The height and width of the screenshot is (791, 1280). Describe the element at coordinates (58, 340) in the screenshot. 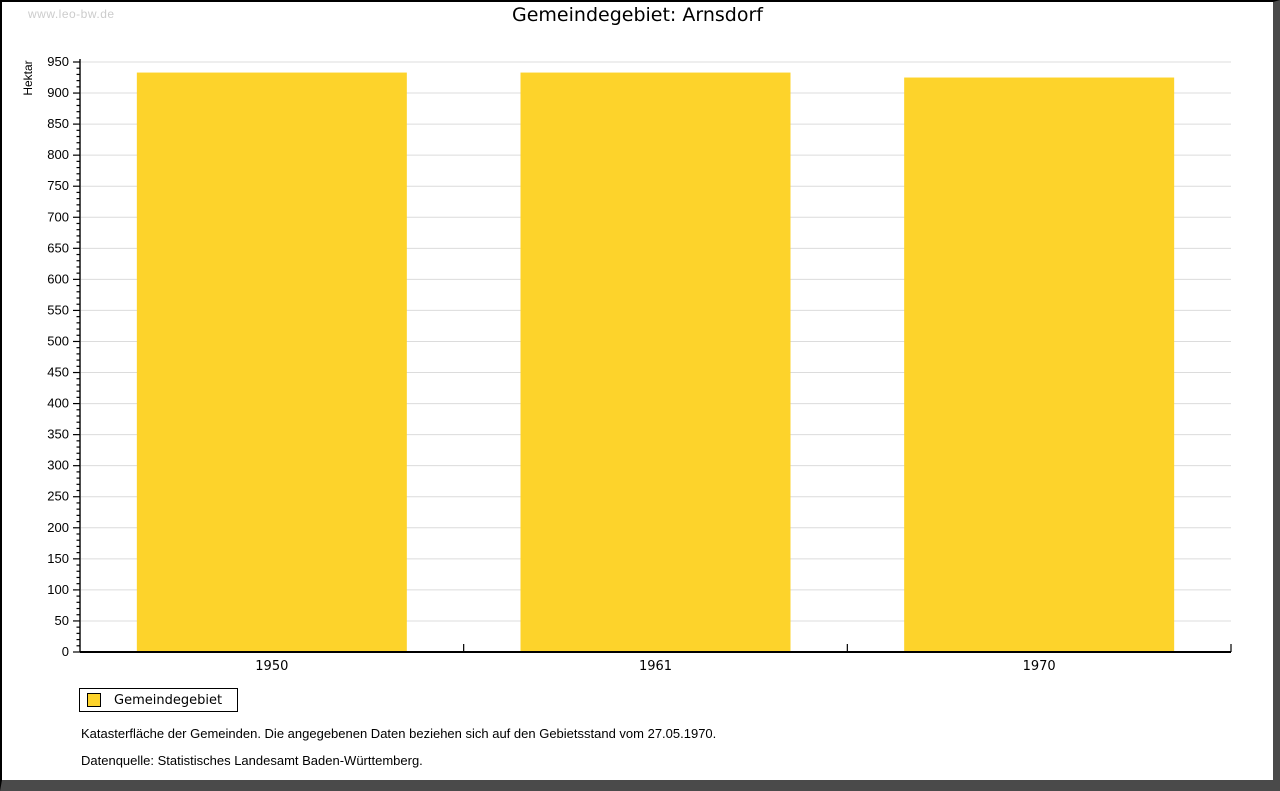

I see `y-tick-label: 500` at that location.